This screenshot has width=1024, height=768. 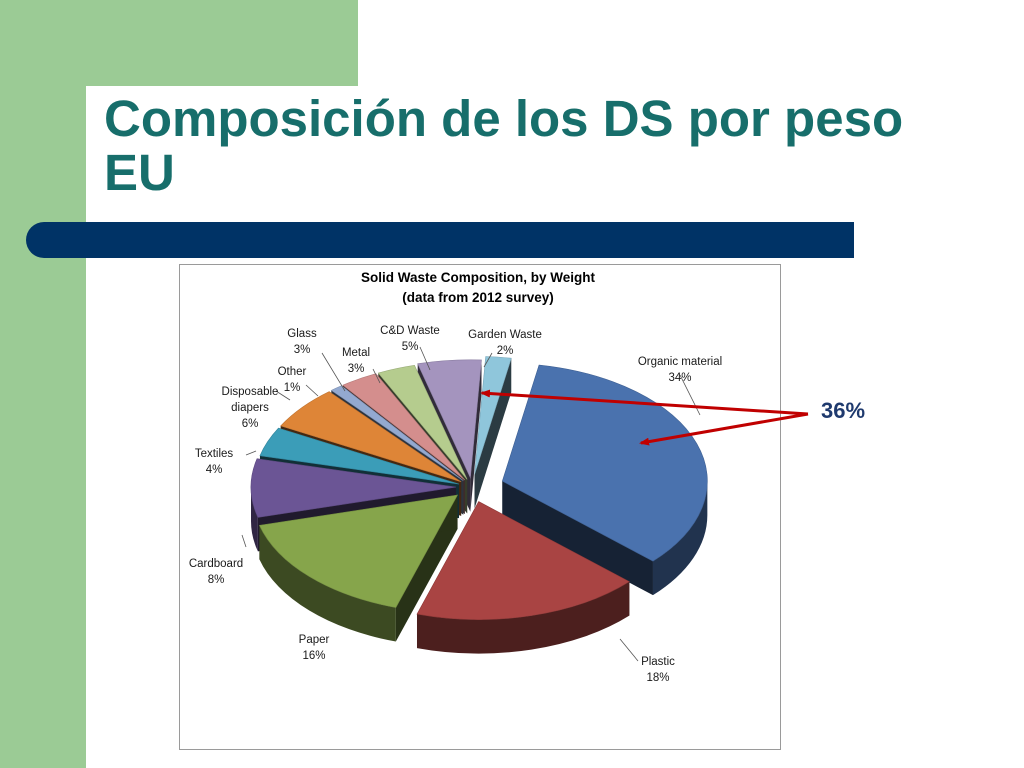 I want to click on title-area-corner, so click(x=222, y=156).